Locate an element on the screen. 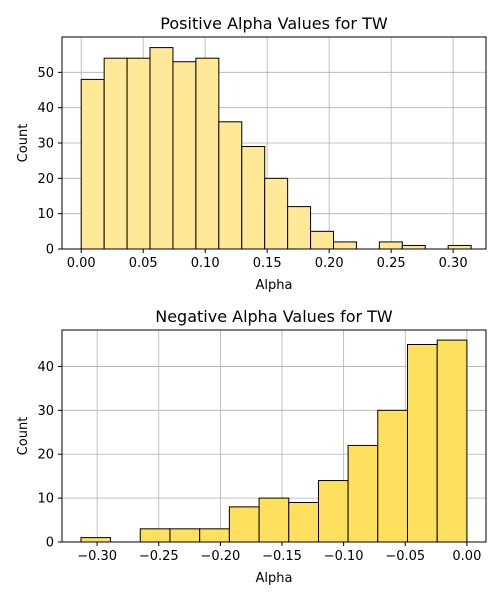 This screenshot has width=500, height=600. x-tick-label: 0.20 is located at coordinates (329, 263).